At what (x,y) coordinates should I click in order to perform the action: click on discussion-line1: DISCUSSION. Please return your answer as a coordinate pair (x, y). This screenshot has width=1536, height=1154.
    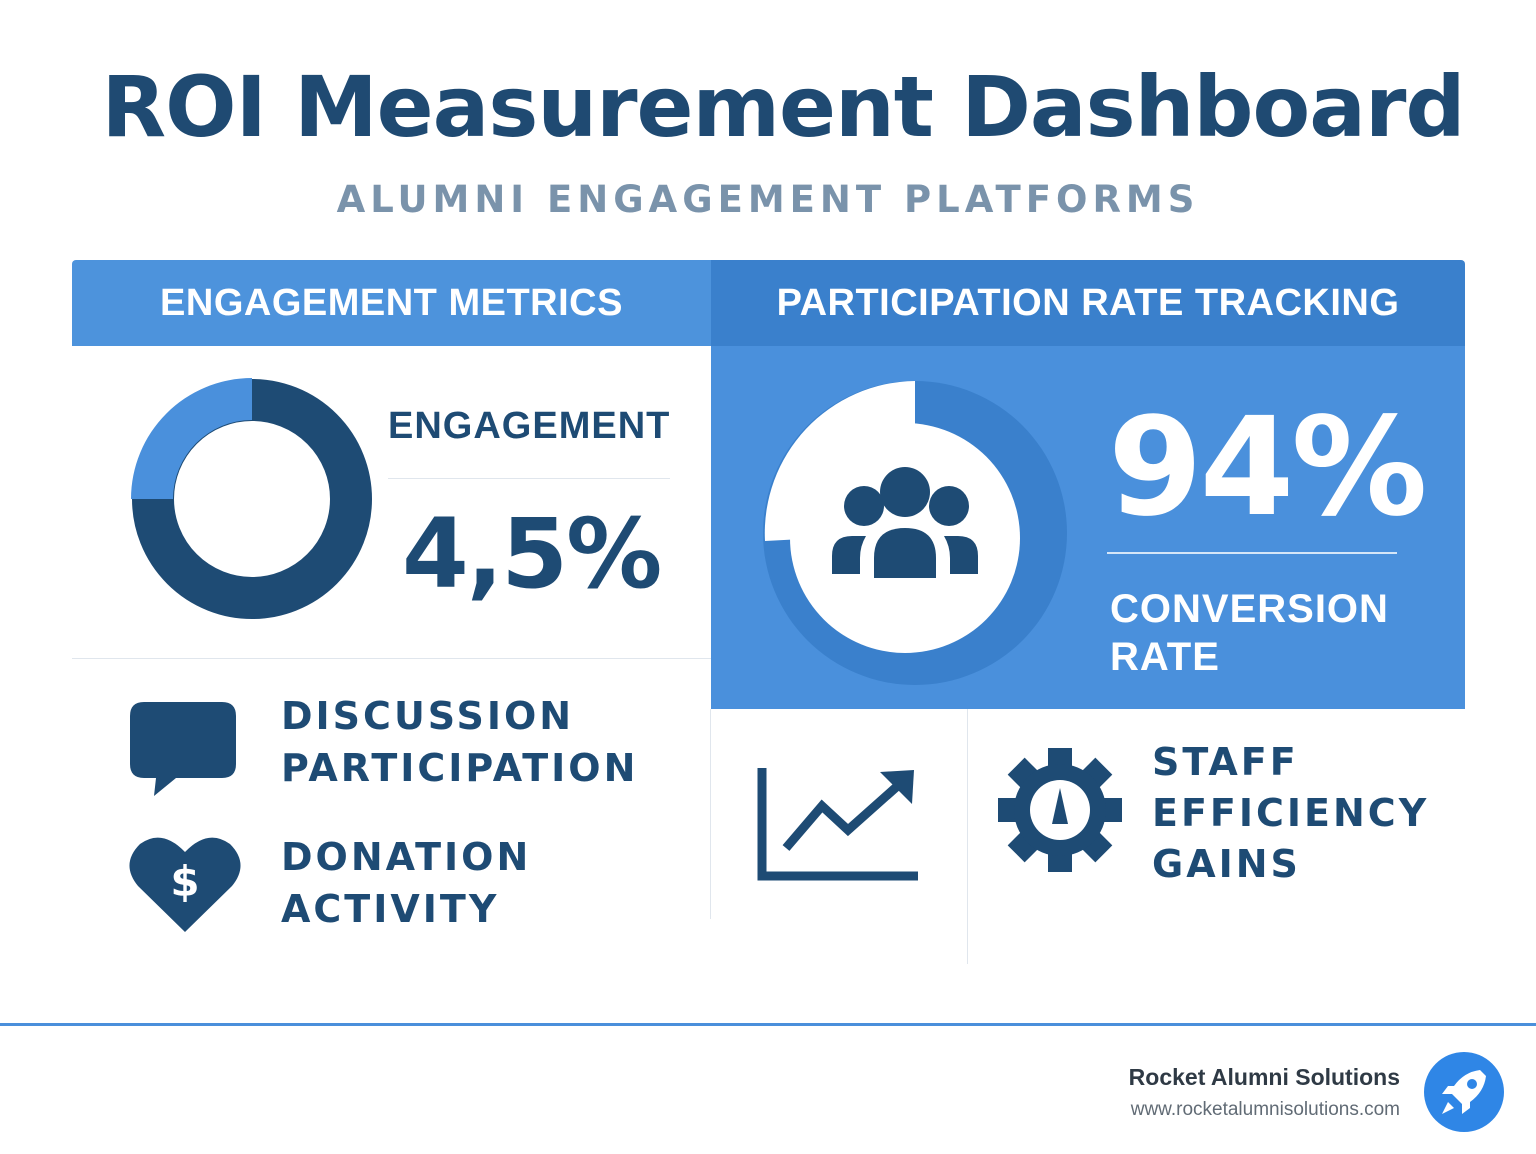
    Looking at the image, I should click on (428, 716).